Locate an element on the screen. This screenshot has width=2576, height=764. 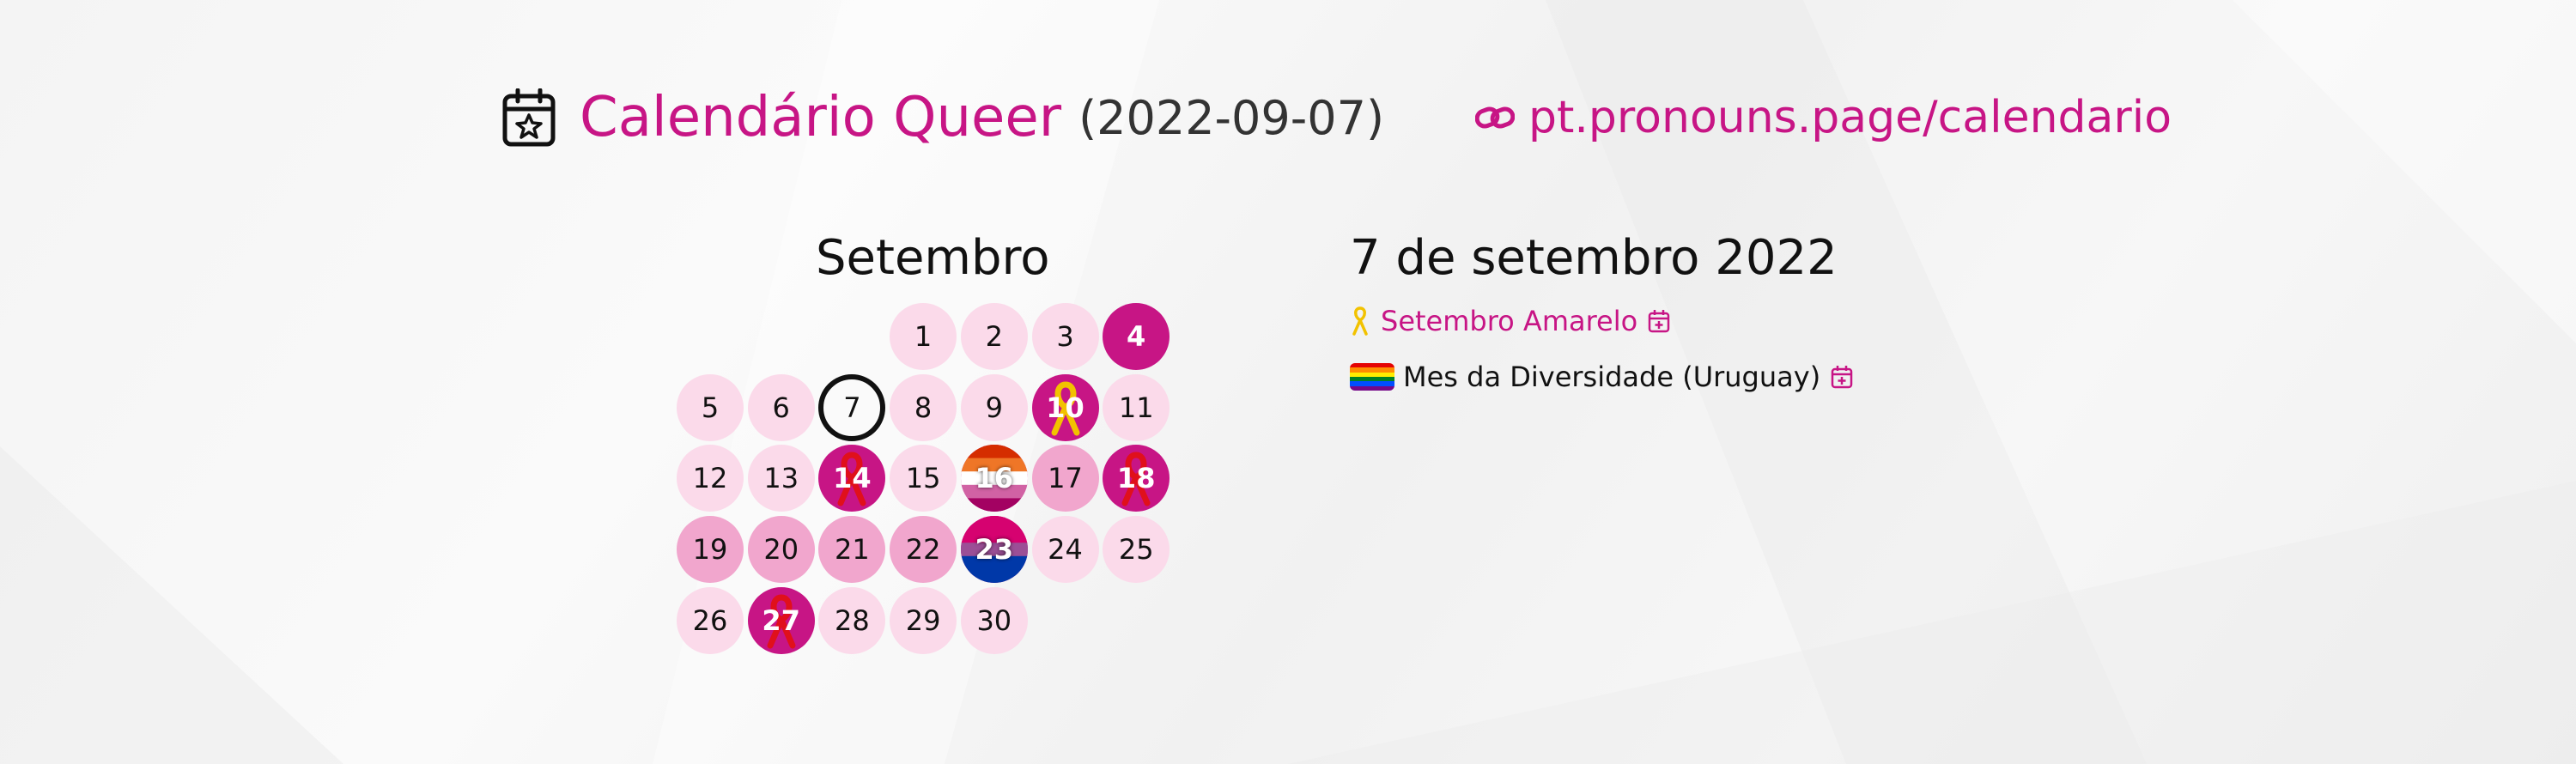
day-number: 28 is located at coordinates (852, 620).